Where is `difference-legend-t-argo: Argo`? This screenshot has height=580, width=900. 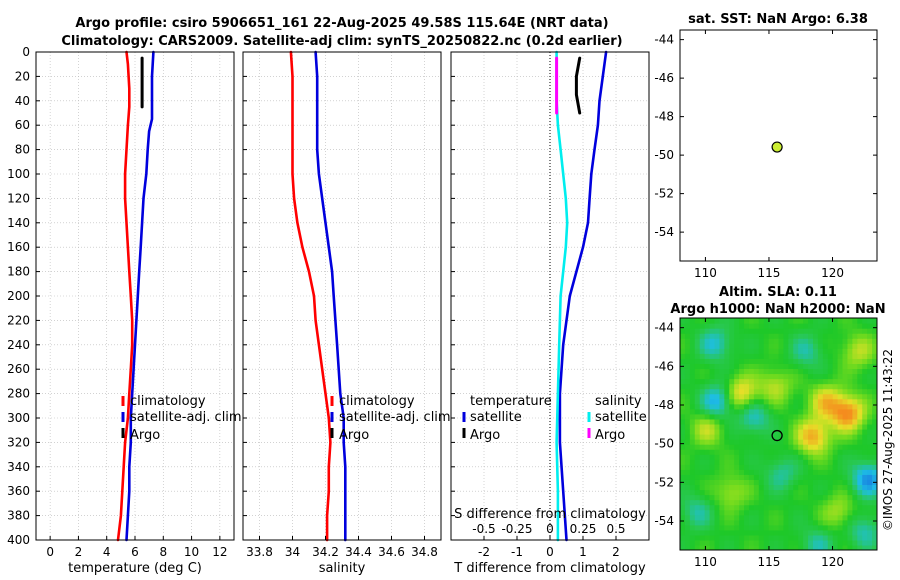 difference-legend-t-argo: Argo is located at coordinates (485, 435).